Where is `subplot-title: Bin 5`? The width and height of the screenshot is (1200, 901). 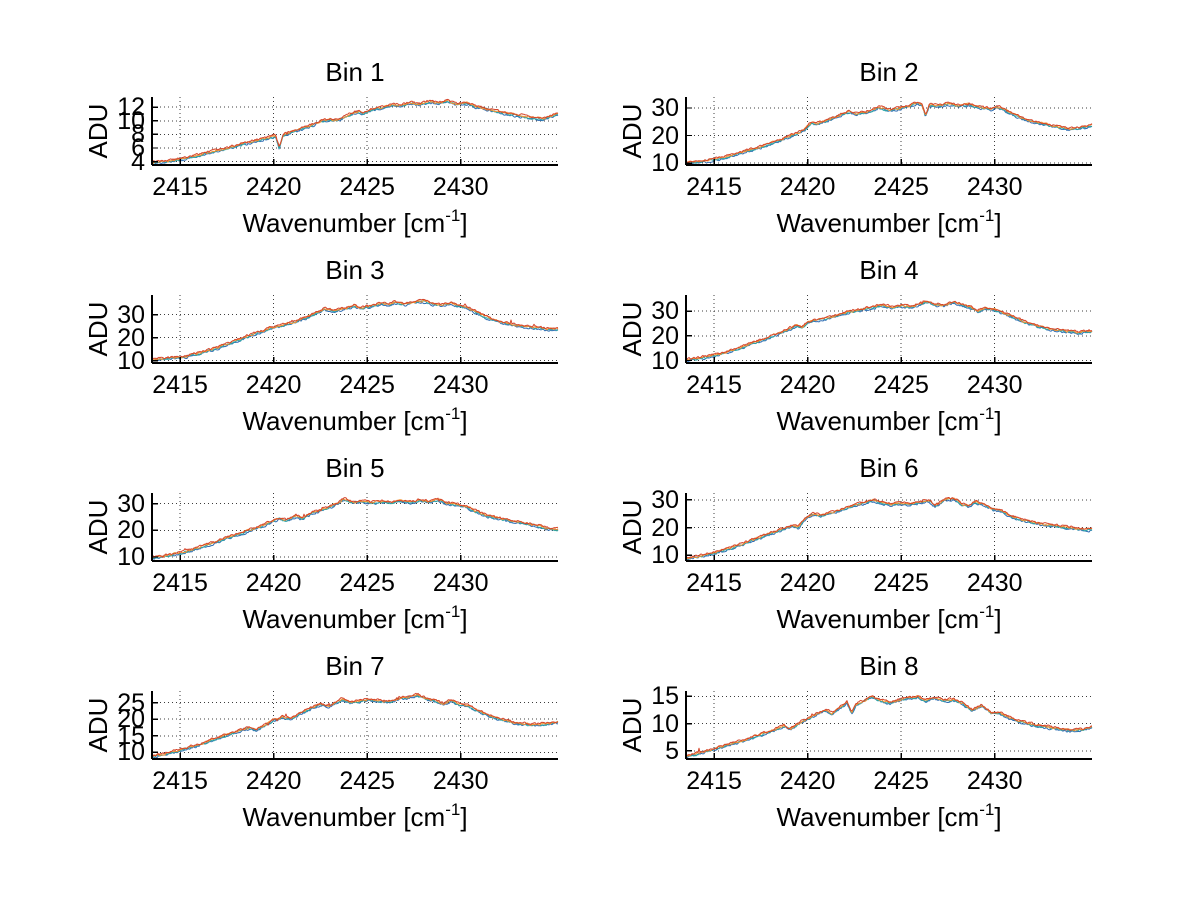 subplot-title: Bin 5 is located at coordinates (355, 468).